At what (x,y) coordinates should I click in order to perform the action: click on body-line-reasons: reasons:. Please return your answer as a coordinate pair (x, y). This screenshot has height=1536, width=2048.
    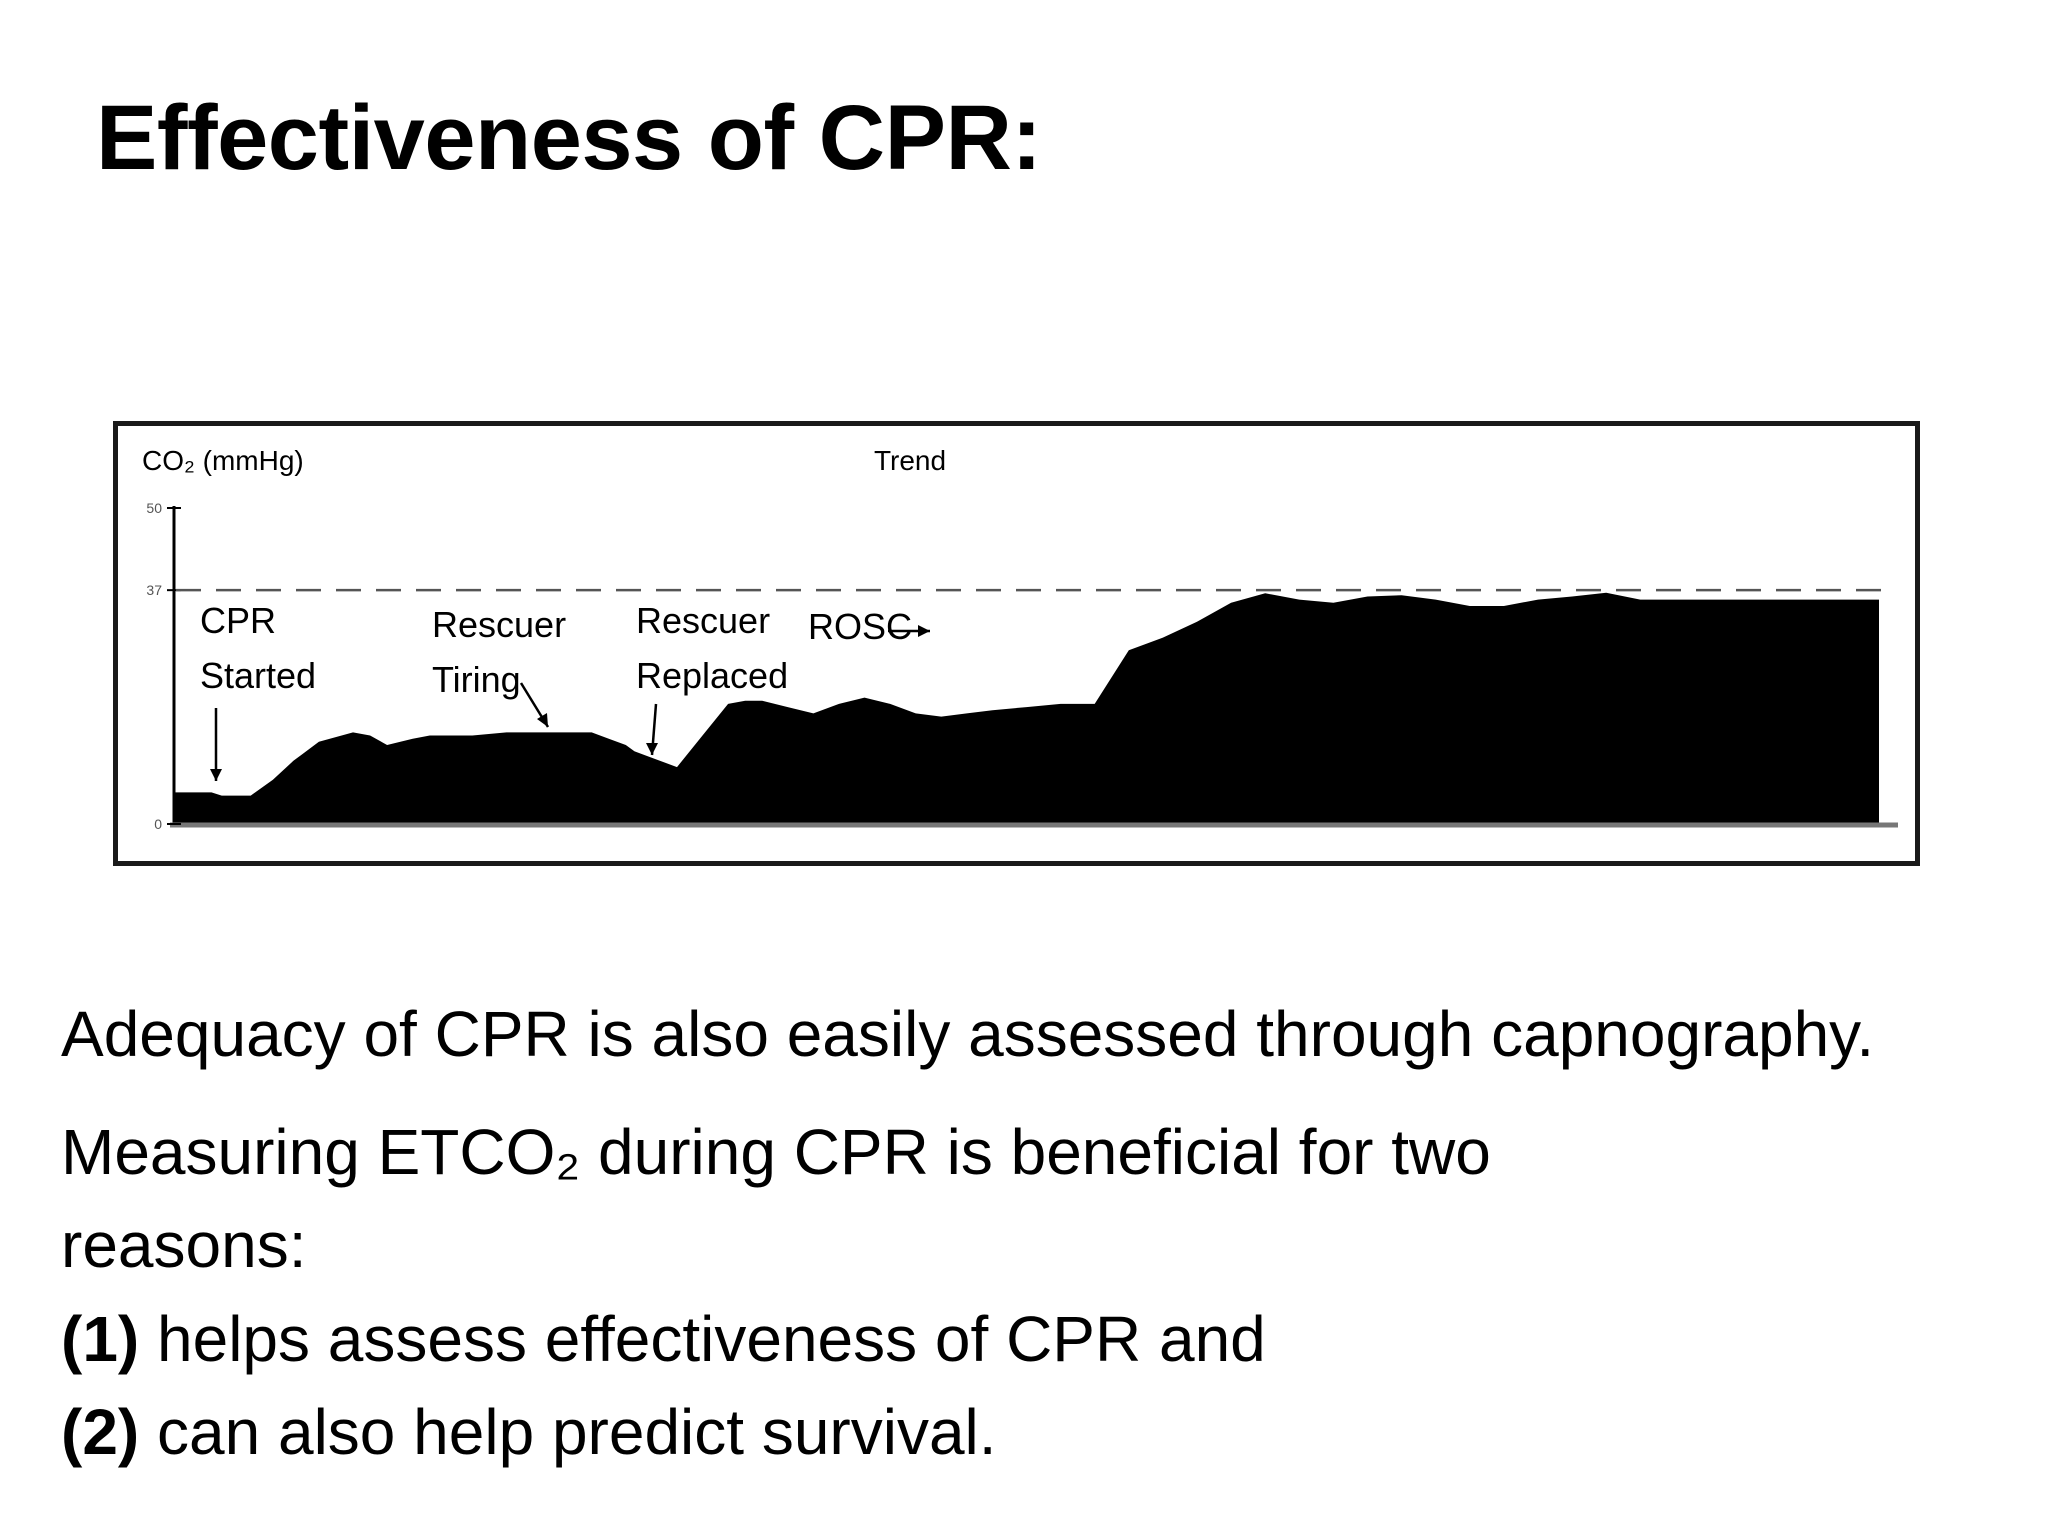
    Looking at the image, I should click on (1041, 1245).